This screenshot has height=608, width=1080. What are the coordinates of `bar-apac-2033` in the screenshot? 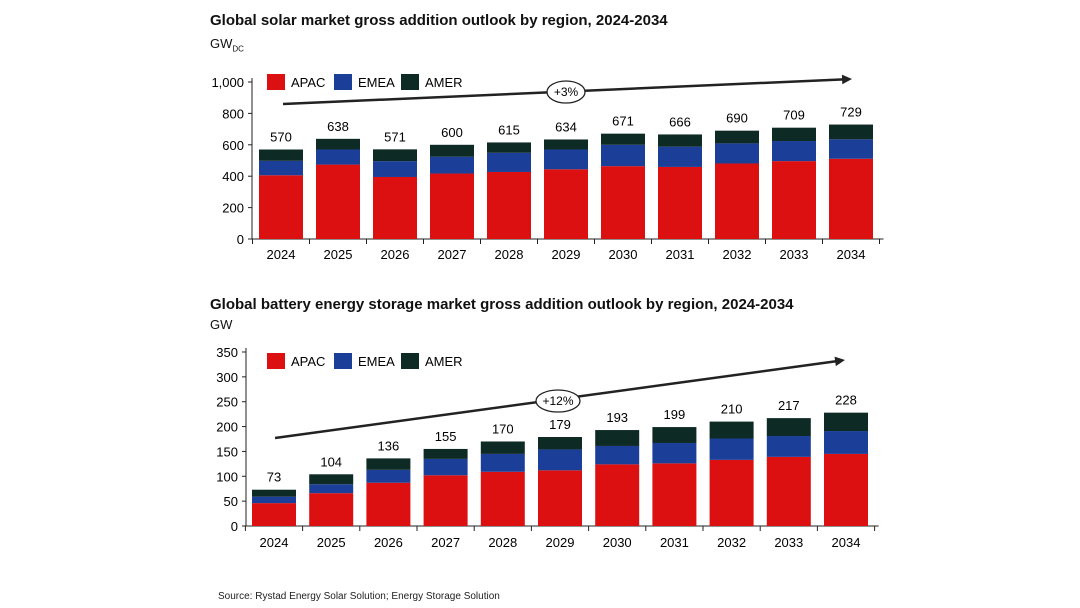 It's located at (794, 200).